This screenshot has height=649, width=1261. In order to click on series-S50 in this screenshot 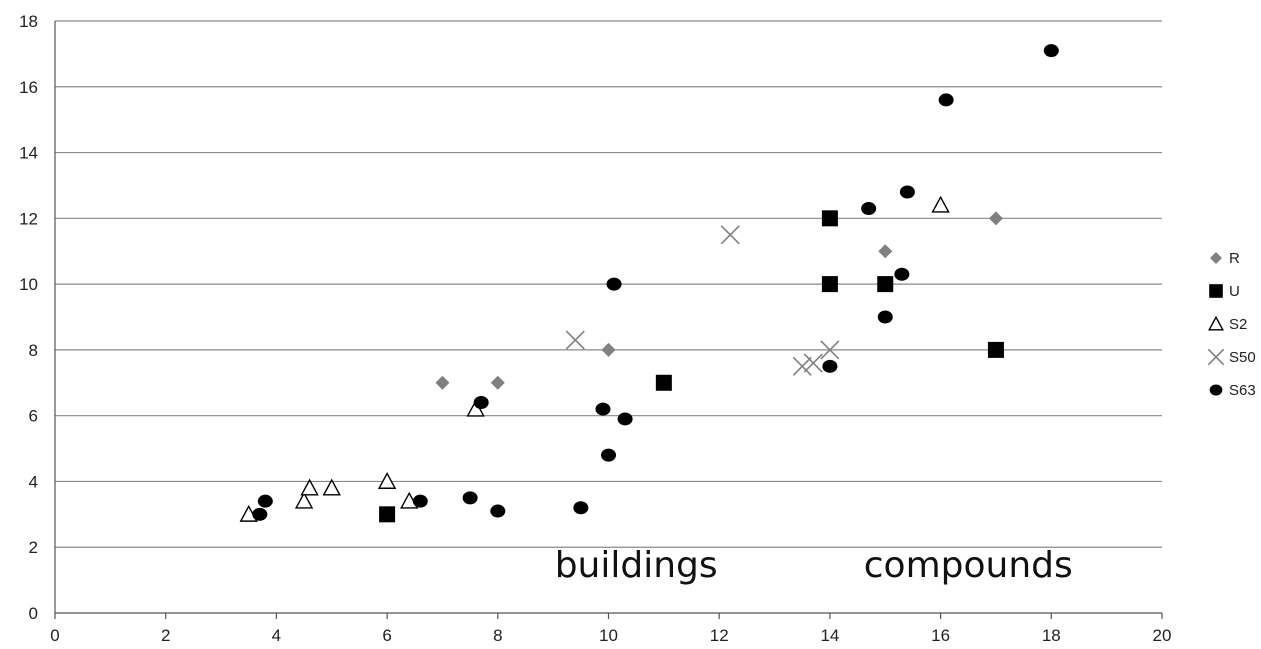, I will do `click(702, 300)`.